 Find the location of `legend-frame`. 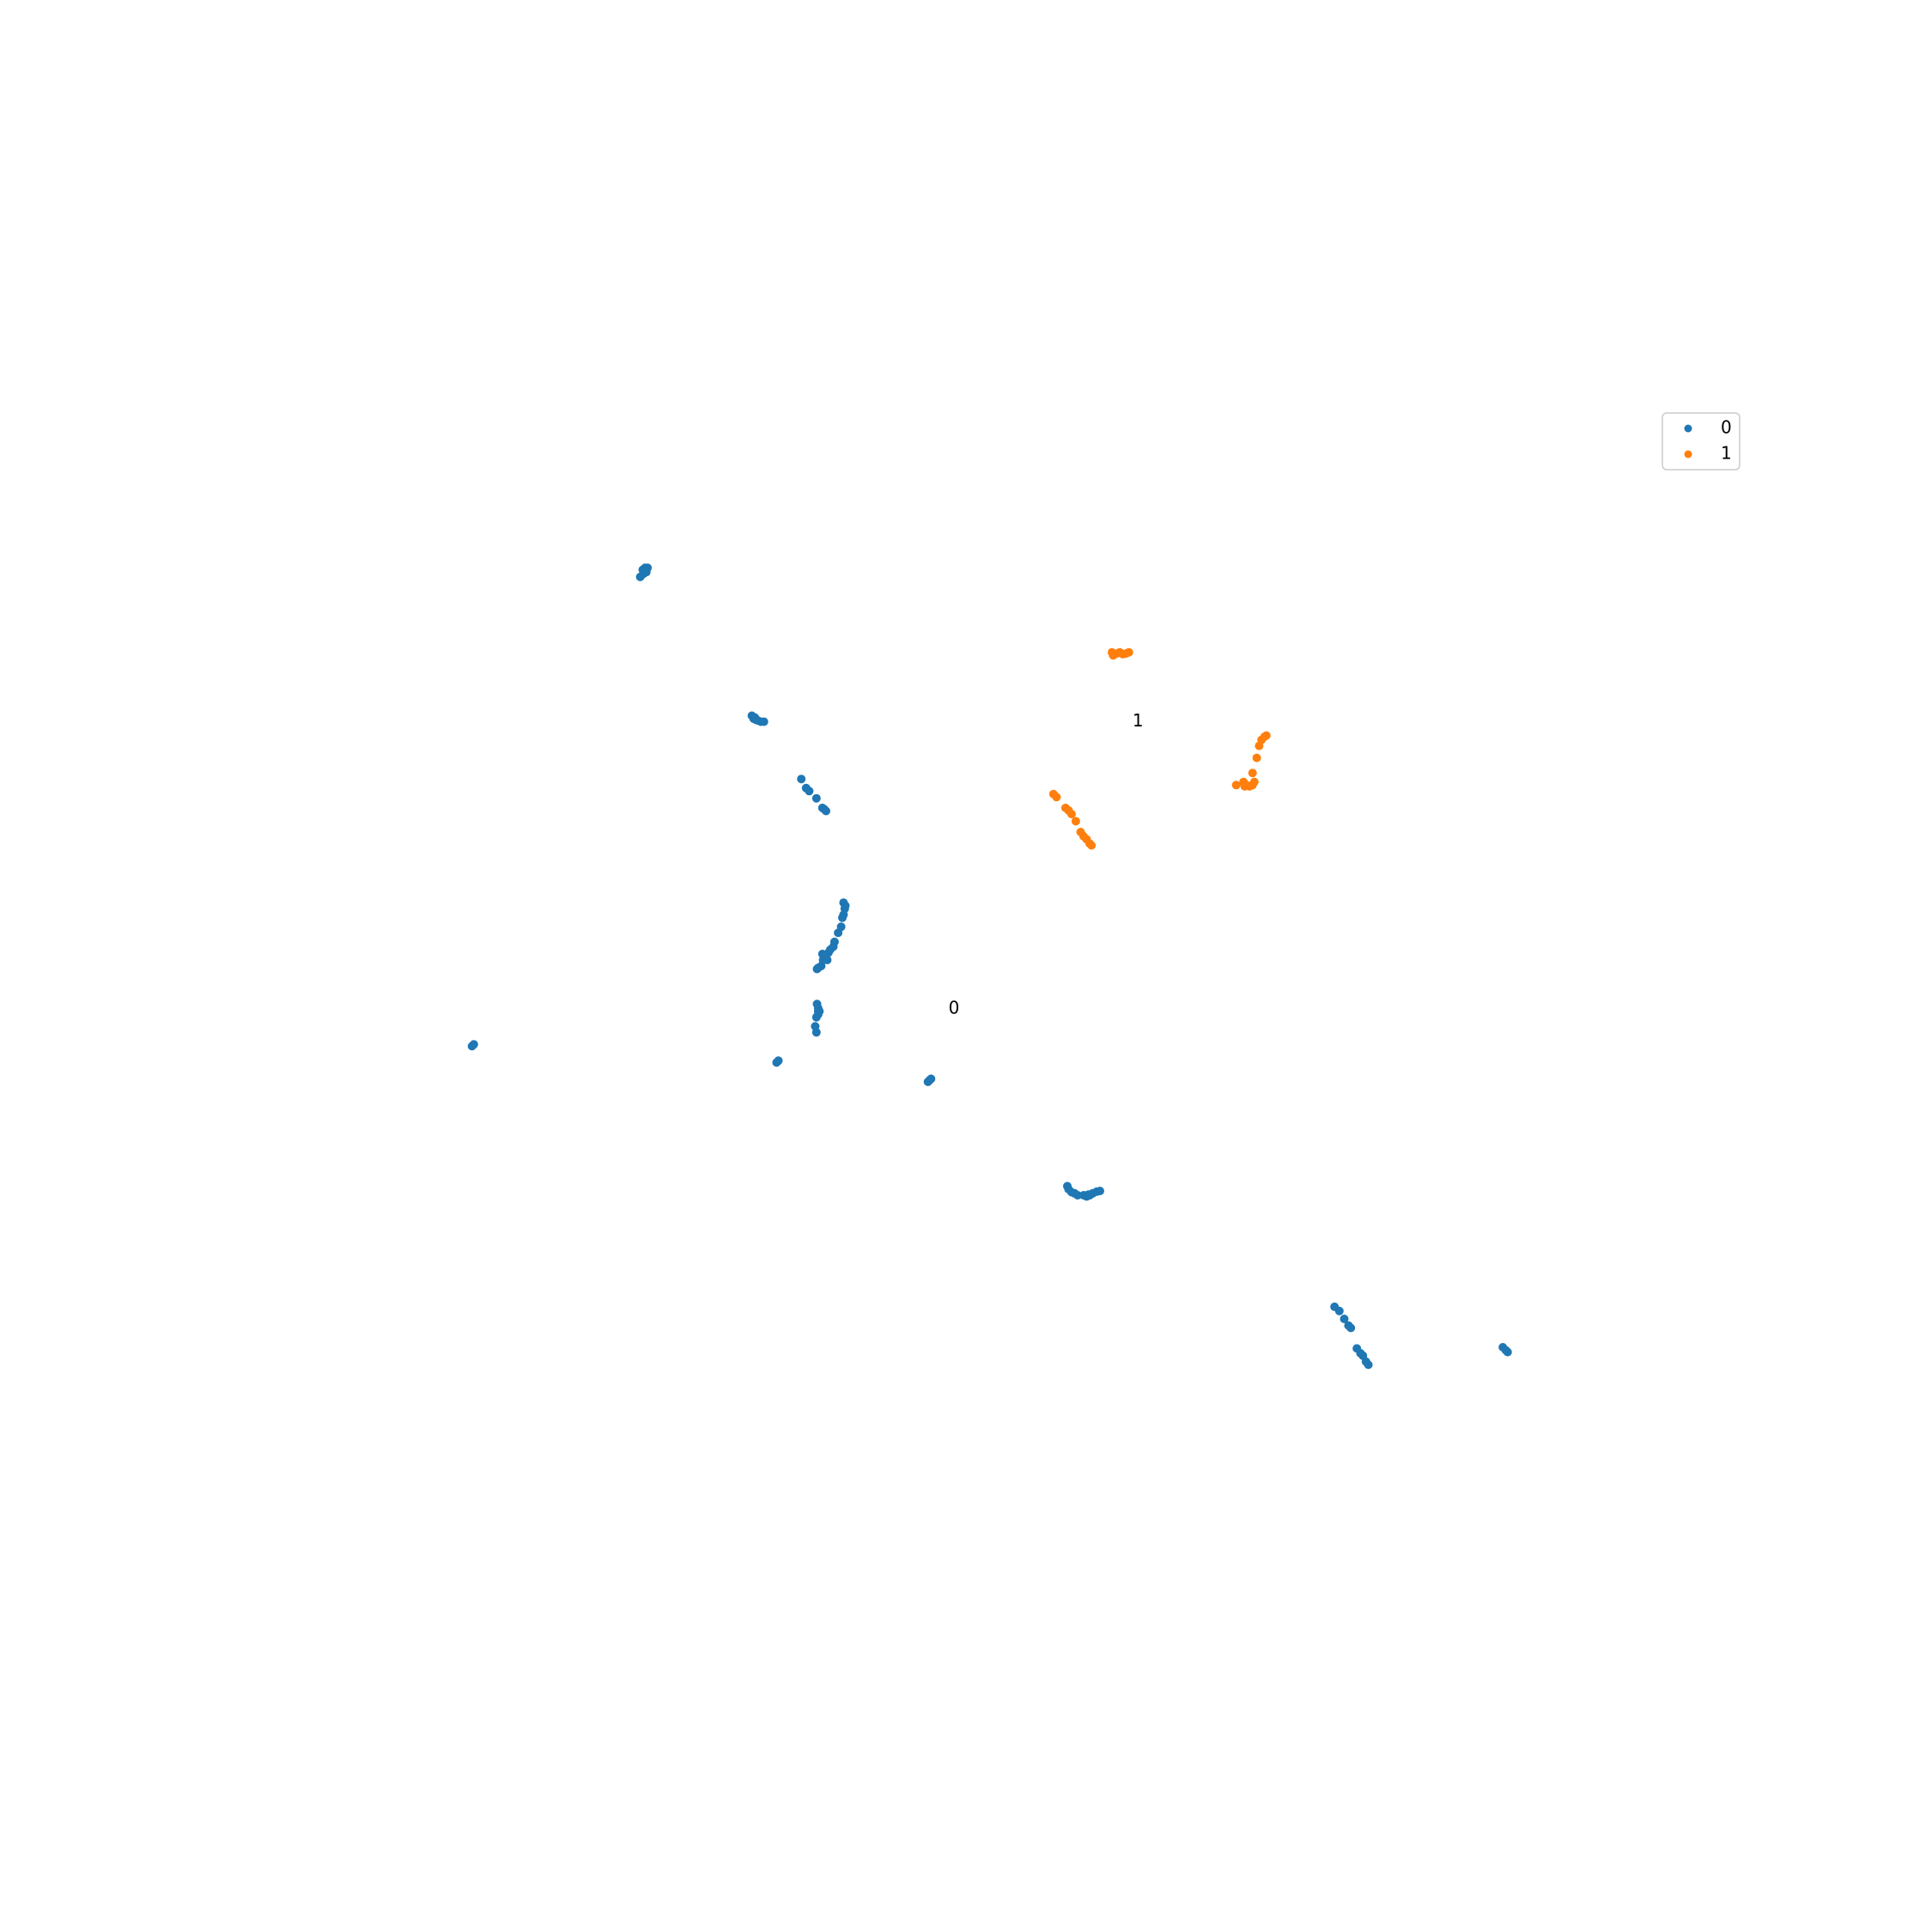

legend-frame is located at coordinates (1701, 441).